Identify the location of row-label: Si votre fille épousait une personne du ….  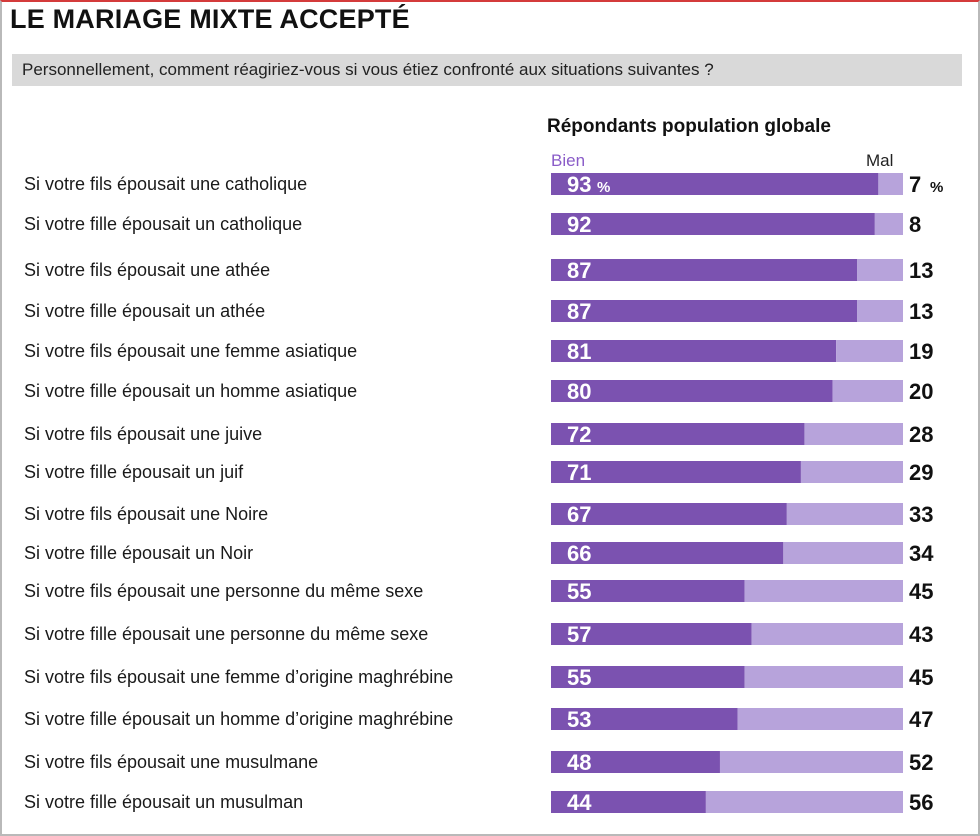
(226, 634).